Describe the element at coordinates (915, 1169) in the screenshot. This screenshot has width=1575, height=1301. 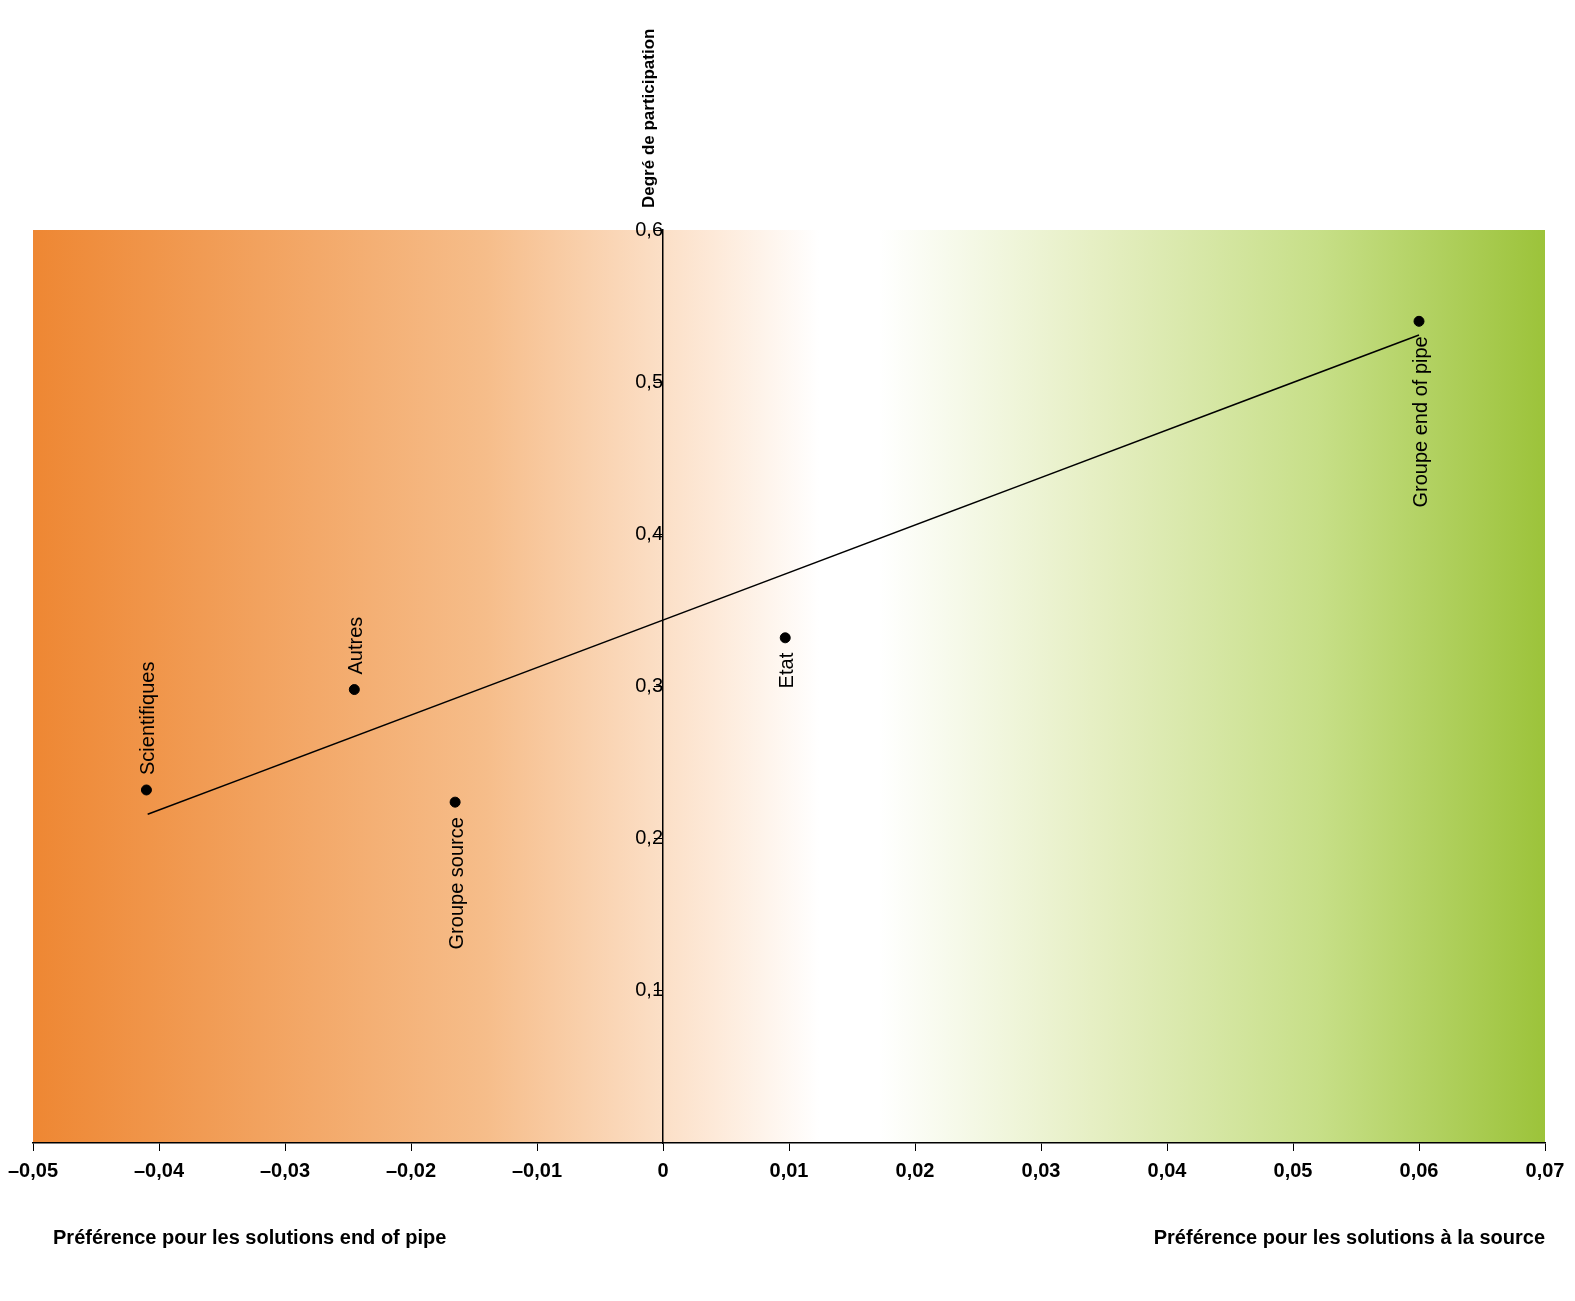
I see `x-tick-label: 0,02` at that location.